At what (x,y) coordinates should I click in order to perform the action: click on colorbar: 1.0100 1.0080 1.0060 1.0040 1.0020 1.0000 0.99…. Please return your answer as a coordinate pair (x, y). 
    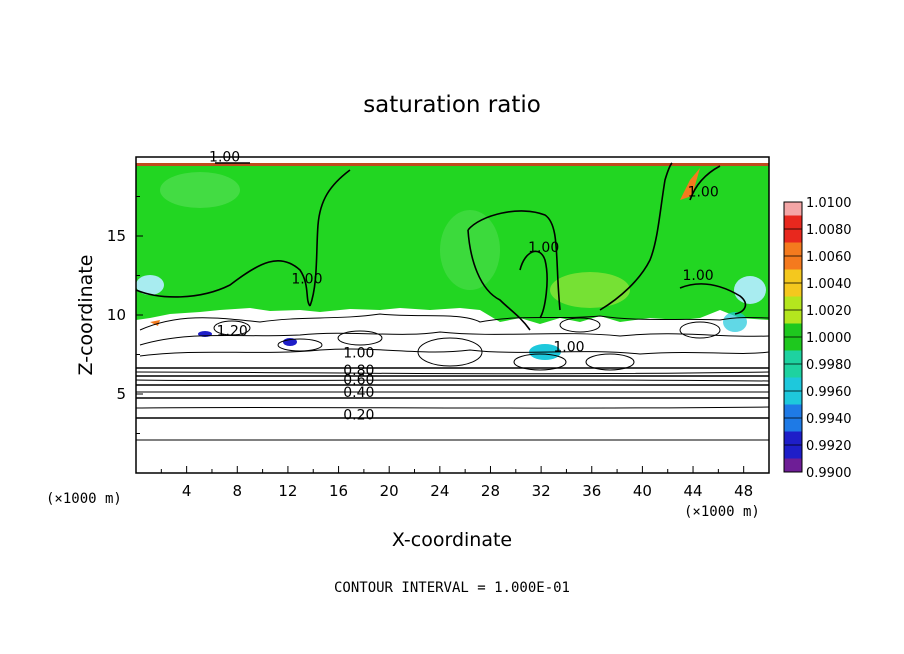
    Looking at the image, I should click on (817, 338).